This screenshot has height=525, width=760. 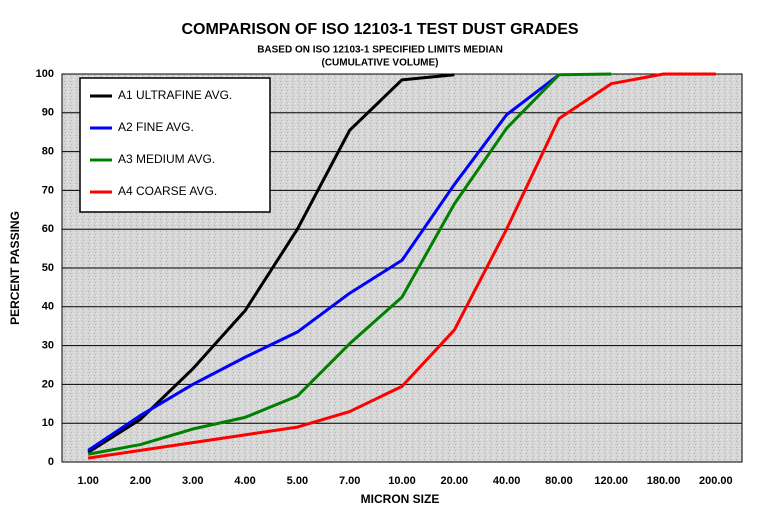 I want to click on x-tick-label: 80.00, so click(x=559, y=481).